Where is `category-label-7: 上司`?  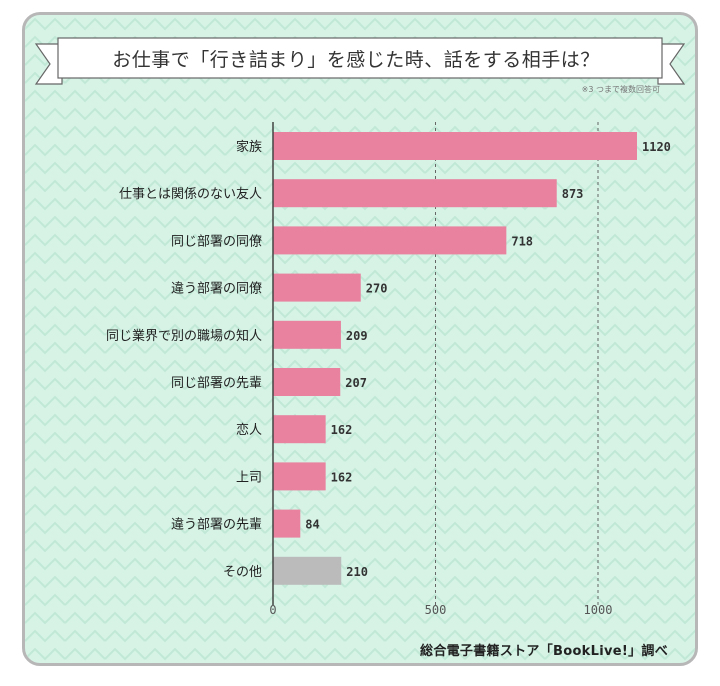 category-label-7: 上司 is located at coordinates (249, 477).